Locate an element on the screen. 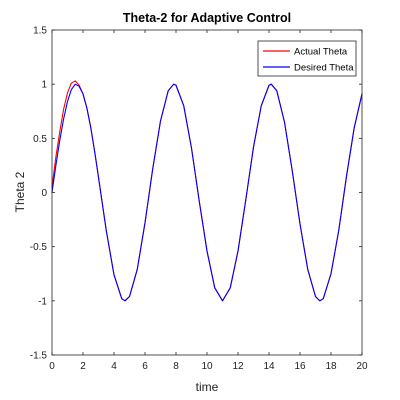 The image size is (400, 400). x-axis-label: time is located at coordinates (207, 387).